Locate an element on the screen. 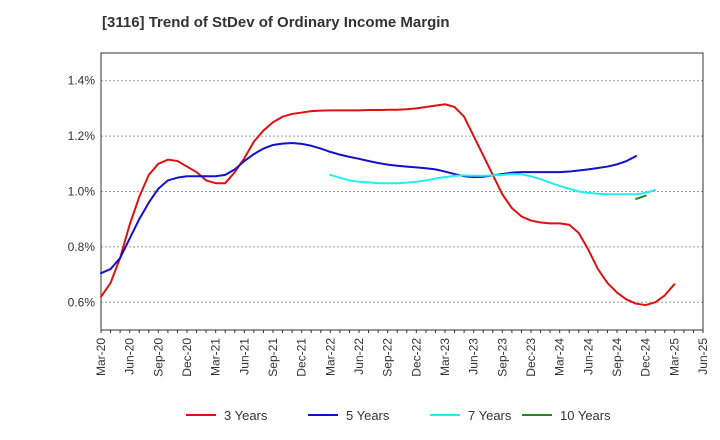  x-tick-label: Dec-23 is located at coordinates (531, 357).